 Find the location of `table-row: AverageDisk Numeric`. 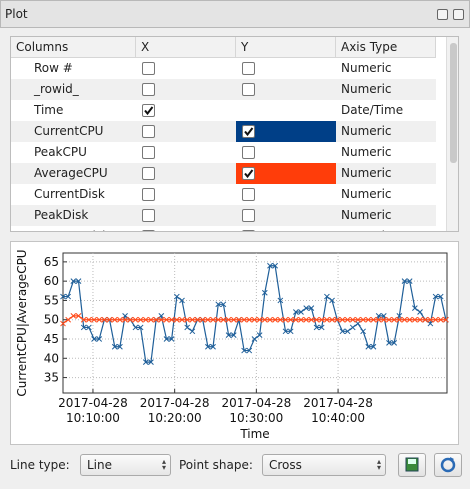

table-row: AverageDisk Numeric is located at coordinates (223, 228).